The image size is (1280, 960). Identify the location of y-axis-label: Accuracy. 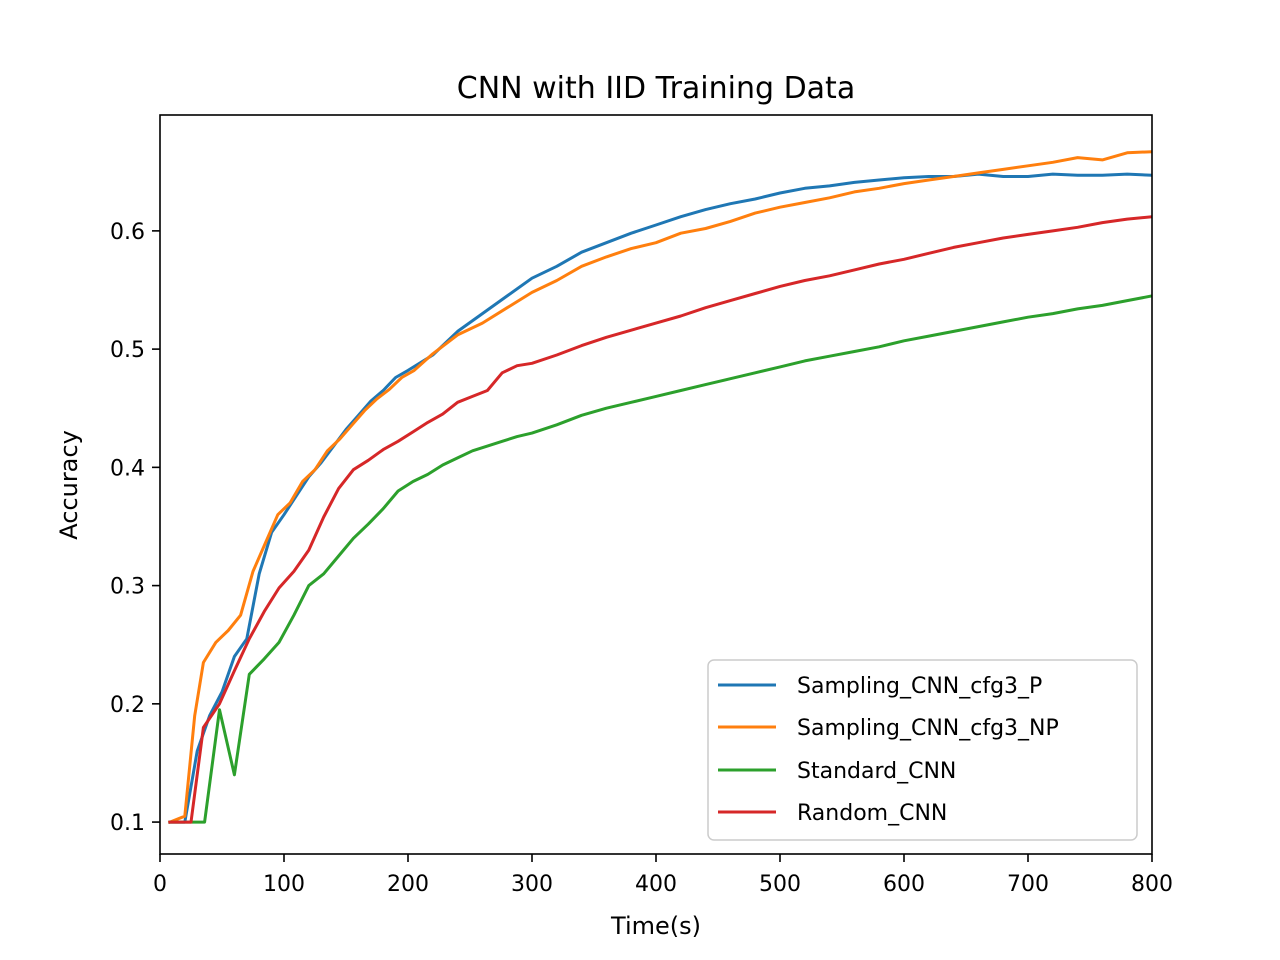
(69, 485).